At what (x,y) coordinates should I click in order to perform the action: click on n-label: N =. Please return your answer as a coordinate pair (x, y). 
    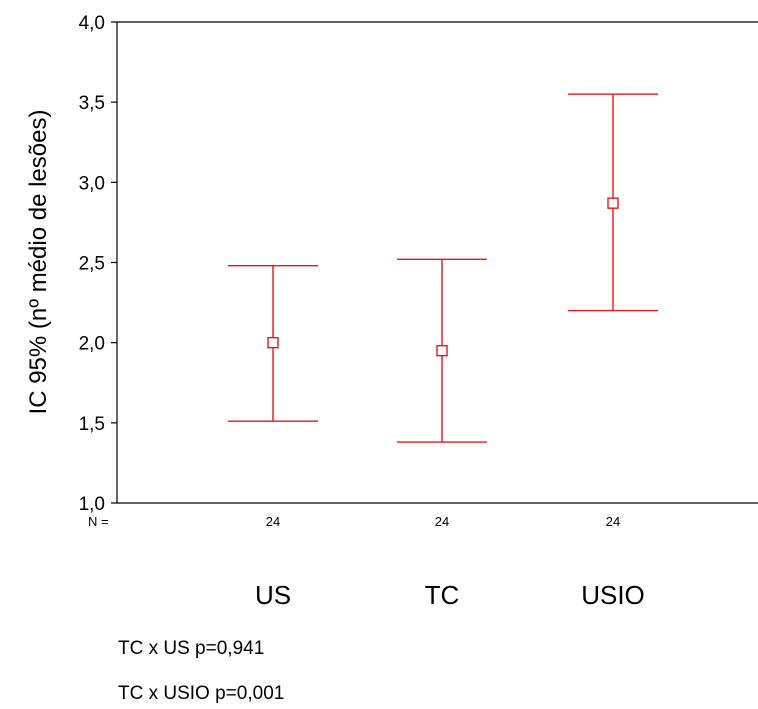
    Looking at the image, I should click on (98, 521).